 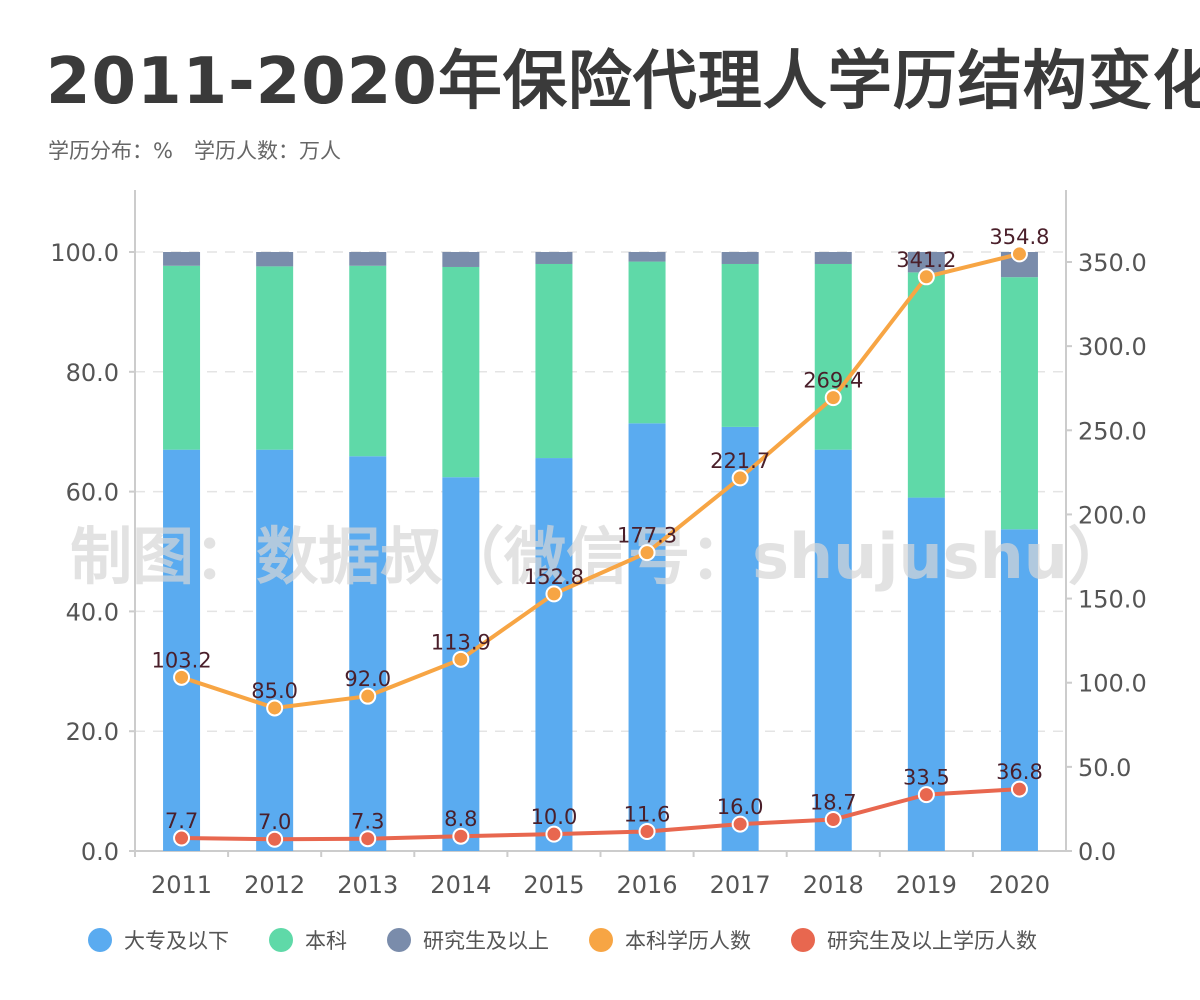 I want to click on x-tick-label: 2011, so click(x=181, y=885).